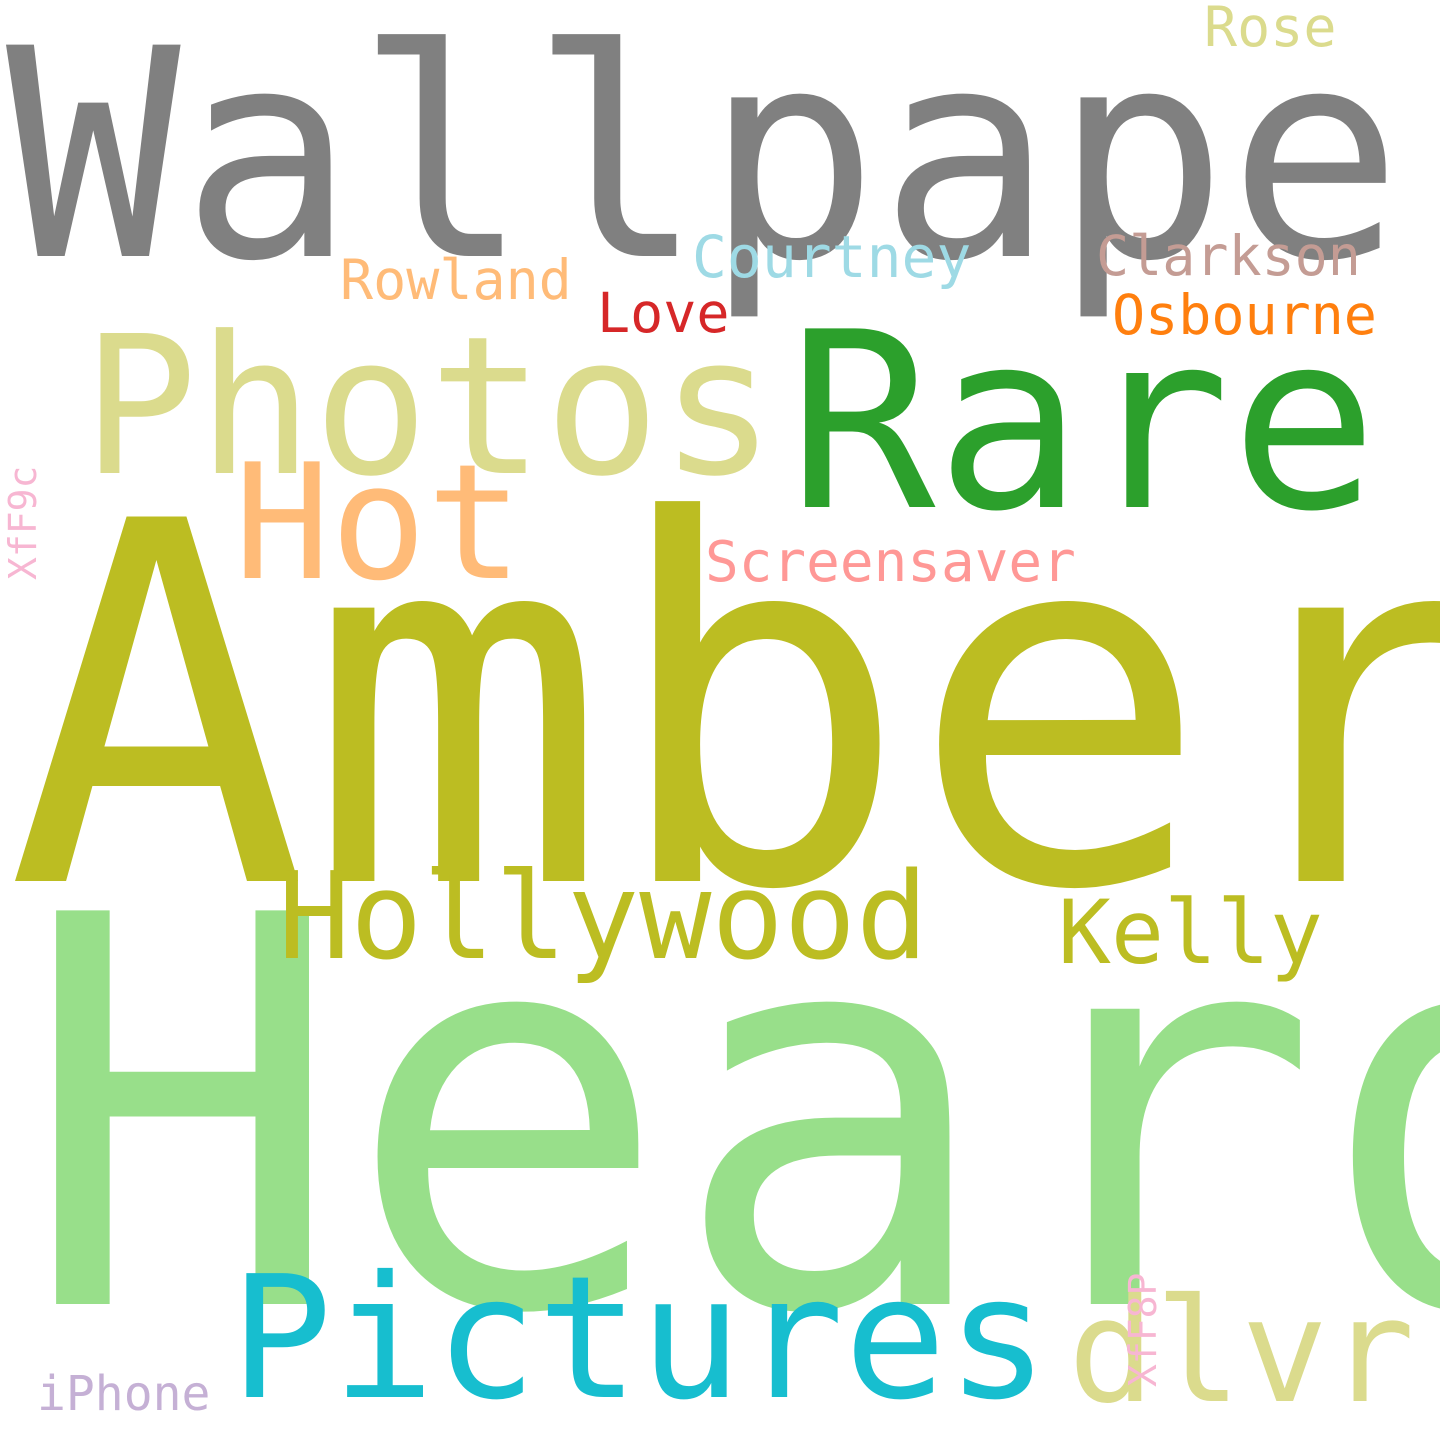 The image size is (1440, 1440). Describe the element at coordinates (639, 1339) in the screenshot. I see `word-pictures: Pictures` at that location.